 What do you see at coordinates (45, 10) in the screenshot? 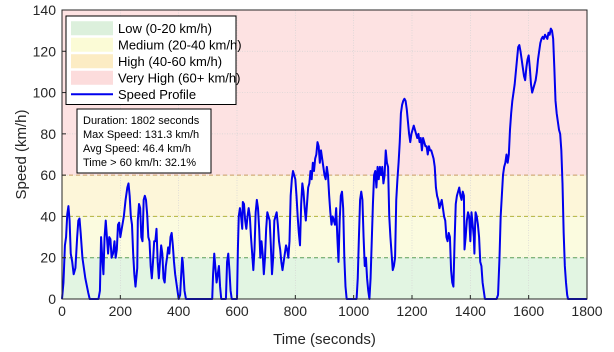
I see `y-tick-label-7: 140` at bounding box center [45, 10].